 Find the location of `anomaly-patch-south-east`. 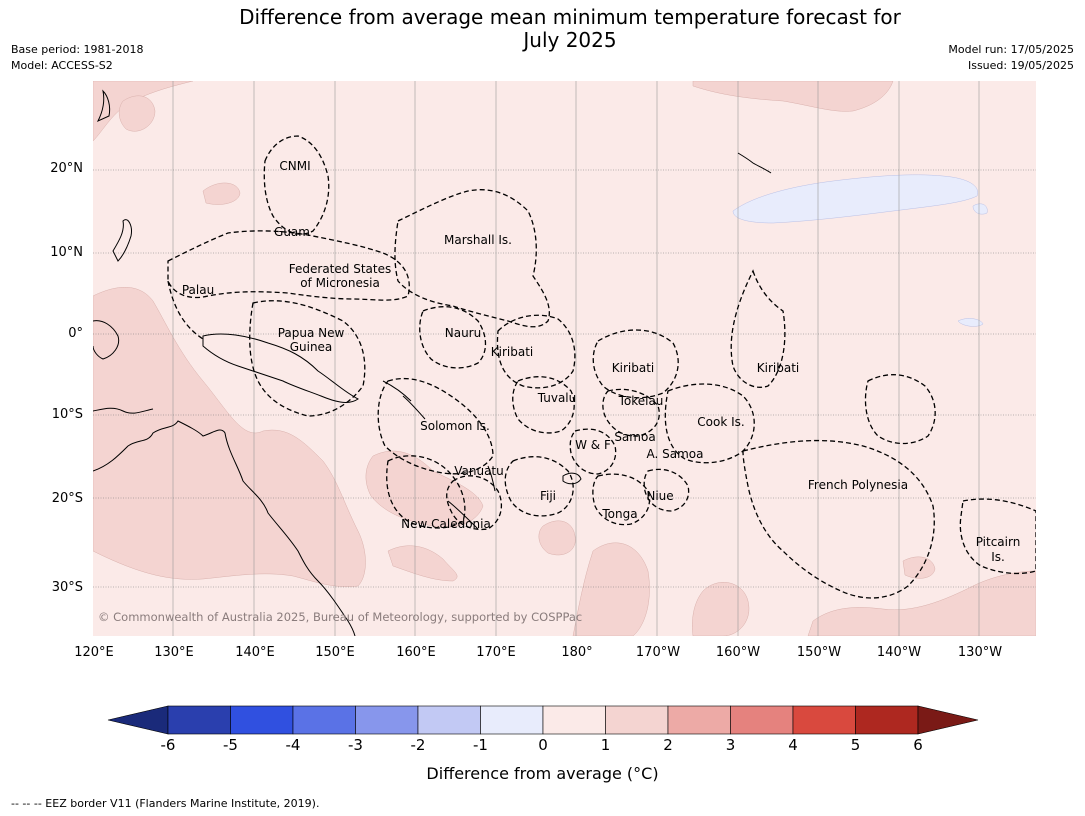

anomaly-patch-south-east is located at coordinates (721, 609).